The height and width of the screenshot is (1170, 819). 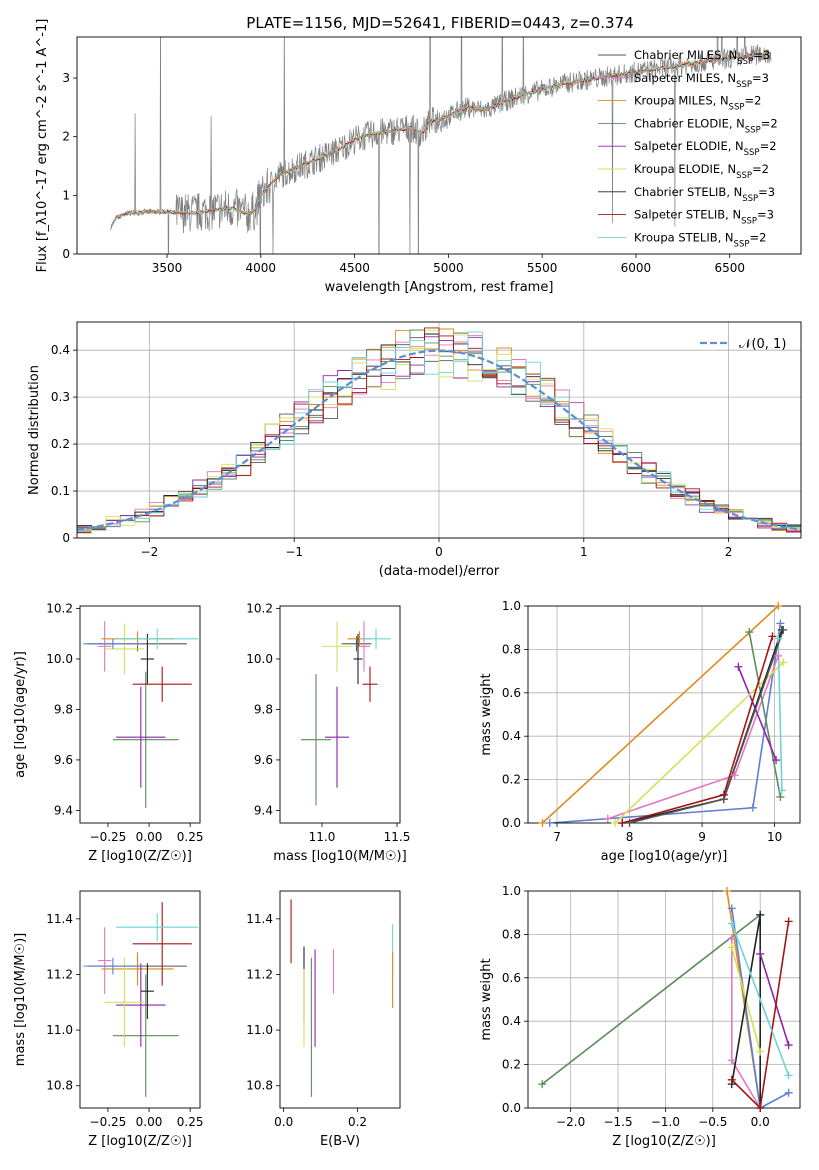 What do you see at coordinates (706, 125) in the screenshot?
I see `legend-label: Chabrier ELODIE, NSSP=2` at bounding box center [706, 125].